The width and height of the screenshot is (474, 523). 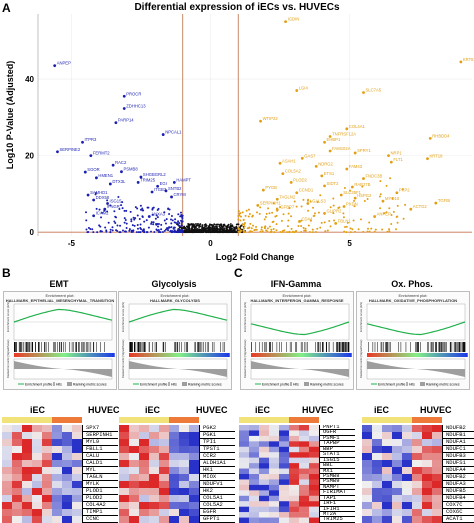 I want to click on legend-es-label: Enrichment profile, so click(x=275, y=385).